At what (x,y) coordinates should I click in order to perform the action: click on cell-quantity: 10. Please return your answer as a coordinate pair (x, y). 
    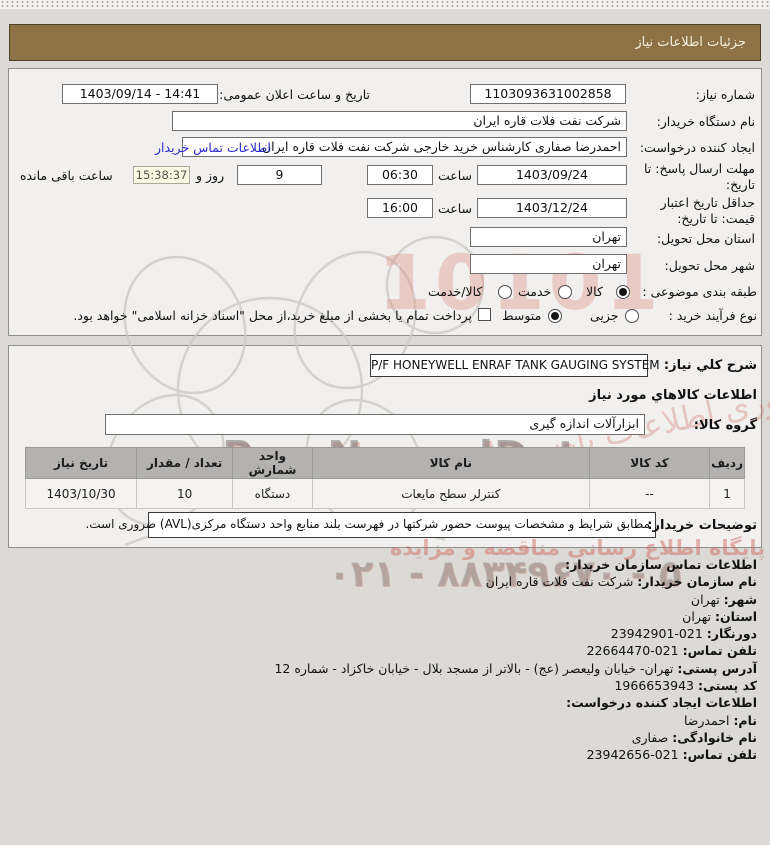
    Looking at the image, I should click on (185, 493).